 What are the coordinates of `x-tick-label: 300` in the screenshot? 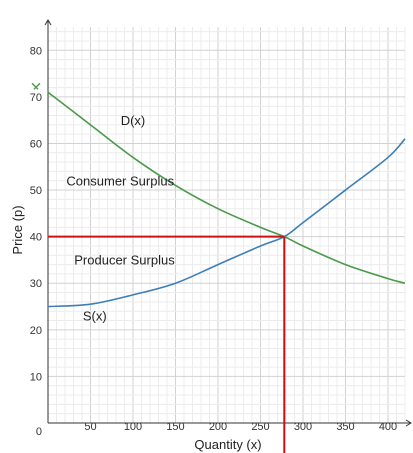 It's located at (303, 427).